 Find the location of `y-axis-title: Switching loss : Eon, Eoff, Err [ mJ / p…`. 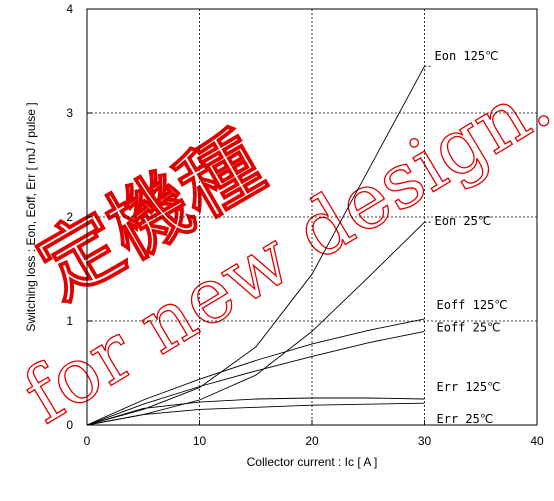

y-axis-title: Switching loss : Eon, Eoff, Err [ mJ / p… is located at coordinates (31, 216).